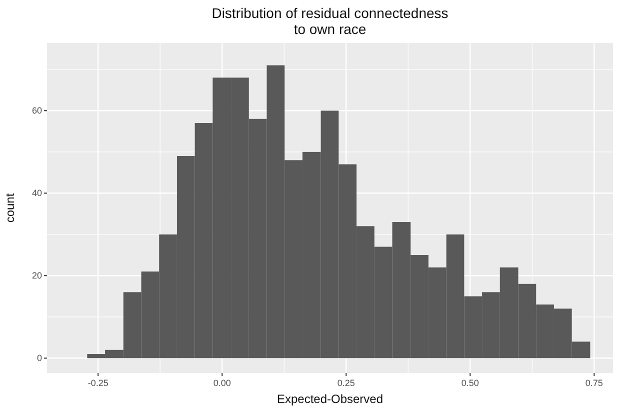  I want to click on y-tick-label: 0, so click(39, 358).